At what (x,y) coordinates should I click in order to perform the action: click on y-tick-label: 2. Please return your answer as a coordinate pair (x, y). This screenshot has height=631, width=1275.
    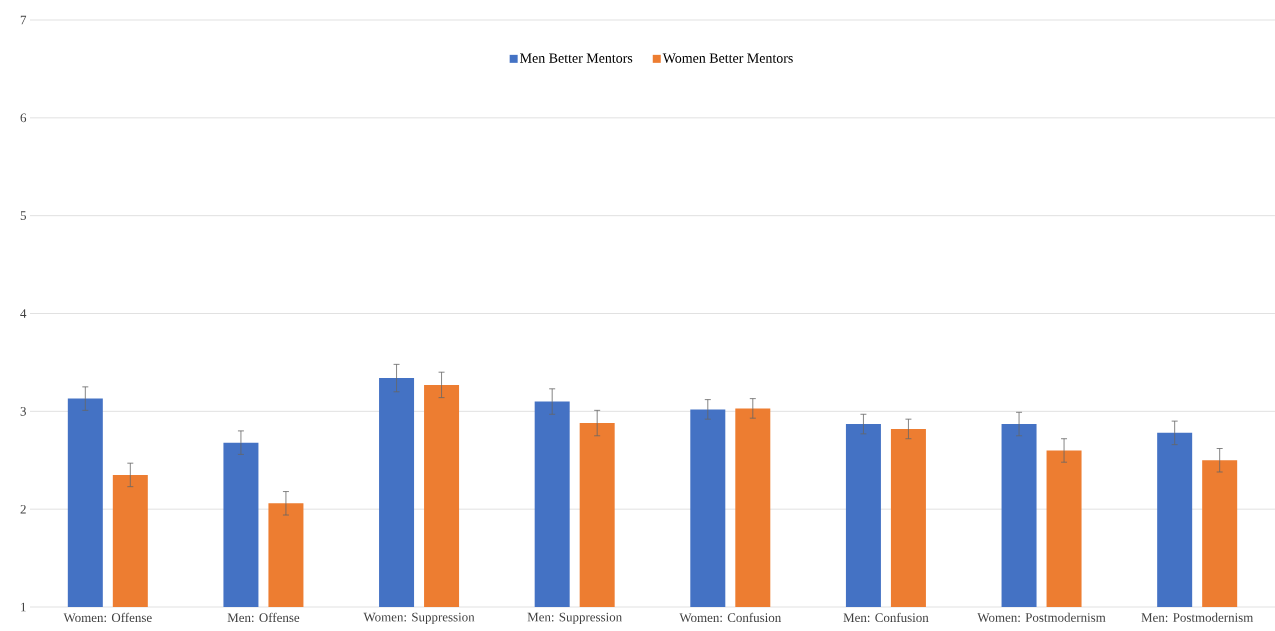
    Looking at the image, I should click on (23, 509).